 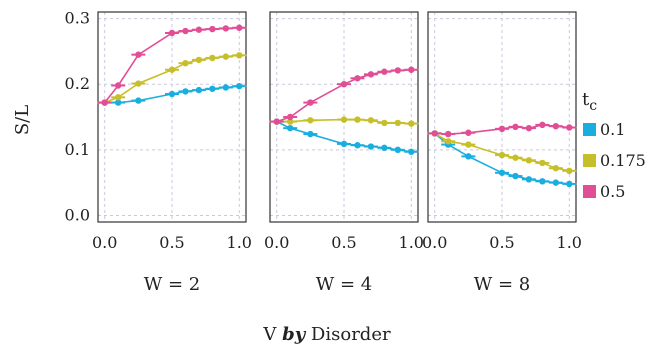 What do you see at coordinates (348, 334) in the screenshot?
I see `x-axis-label-part-2: Disorder` at bounding box center [348, 334].